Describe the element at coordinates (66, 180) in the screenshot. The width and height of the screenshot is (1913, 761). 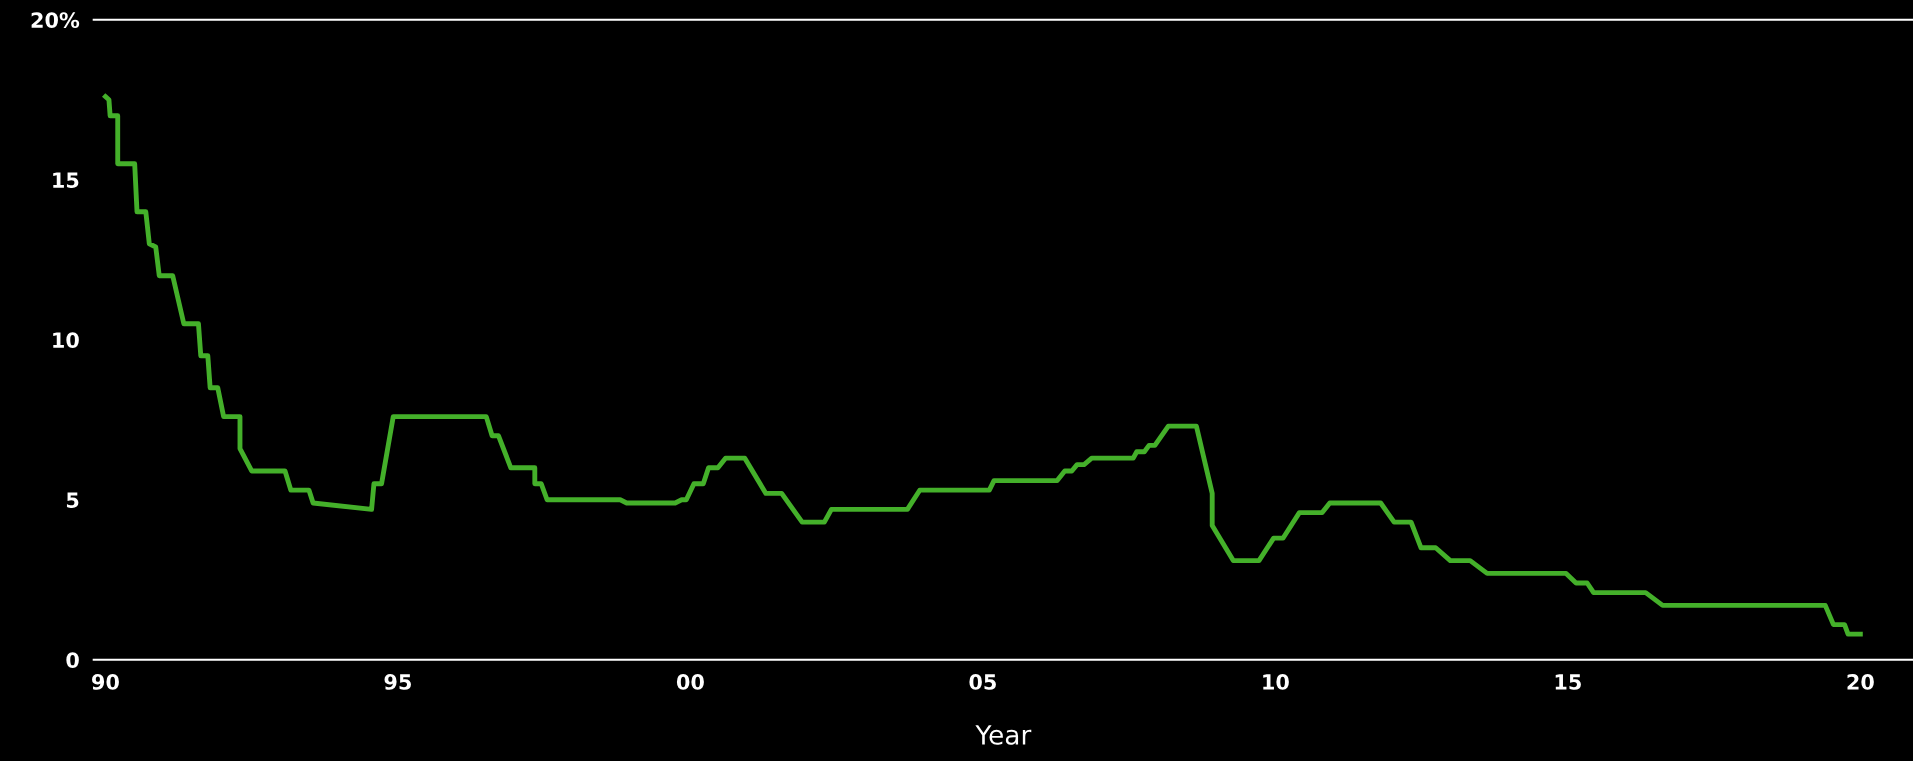
I see `y-tick-label: 15` at that location.